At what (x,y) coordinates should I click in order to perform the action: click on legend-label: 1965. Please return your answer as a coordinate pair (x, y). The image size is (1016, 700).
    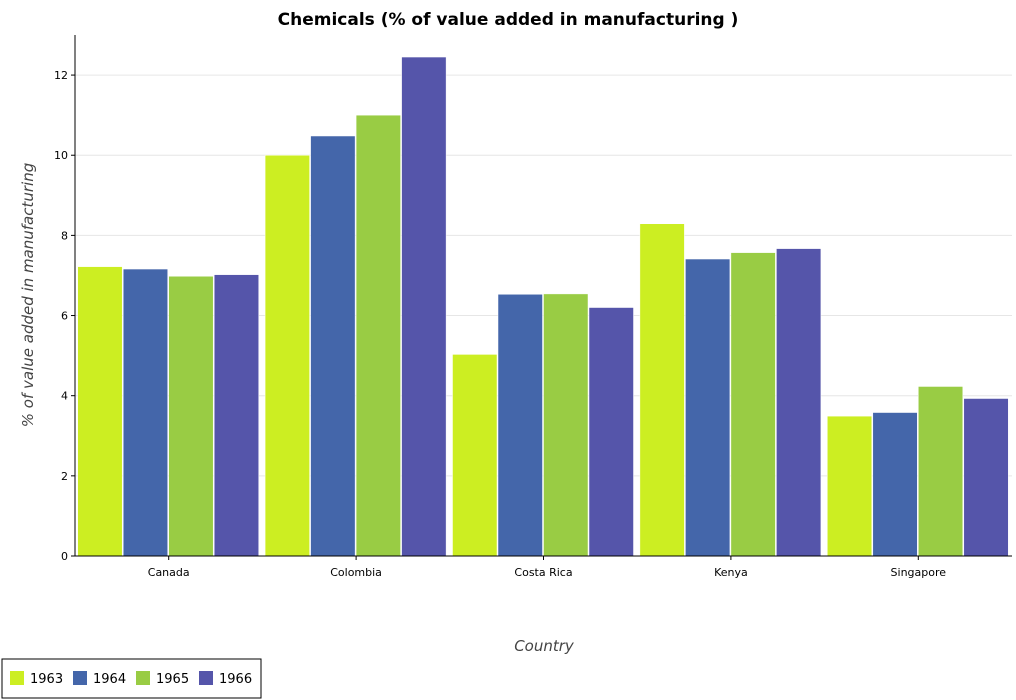
    Looking at the image, I should click on (172, 679).